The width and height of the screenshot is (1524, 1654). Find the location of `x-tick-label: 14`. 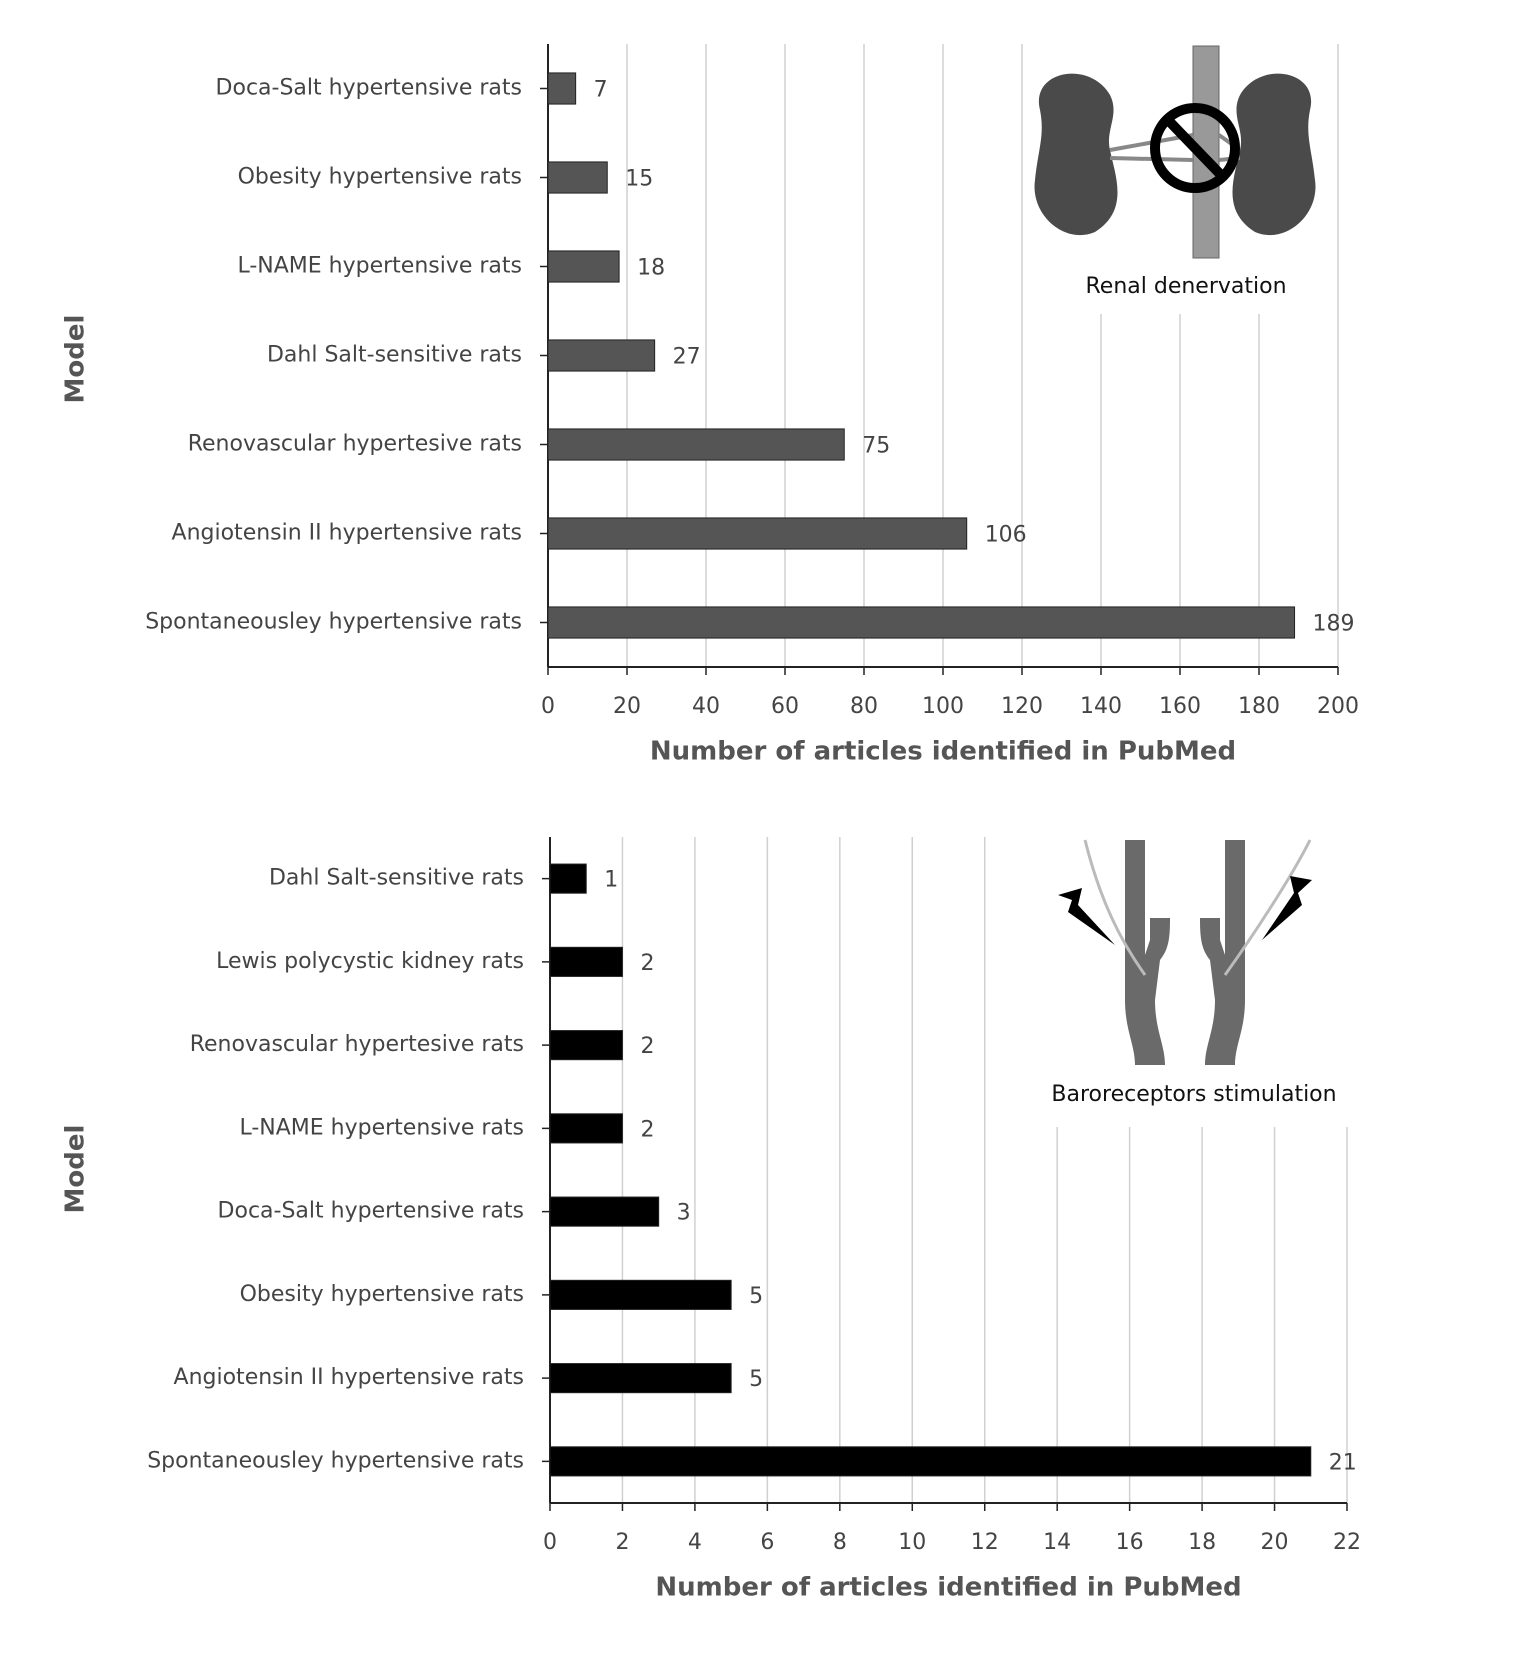

x-tick-label: 14 is located at coordinates (1057, 1542).